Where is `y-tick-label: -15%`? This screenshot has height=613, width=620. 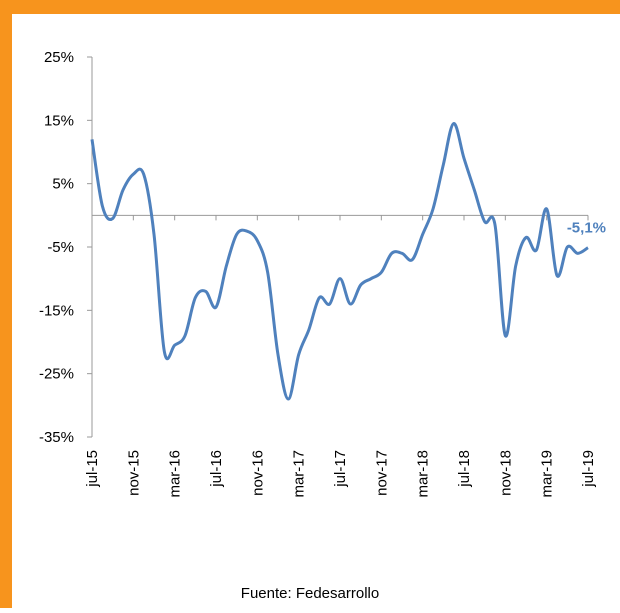 y-tick-label: -15% is located at coordinates (56, 310).